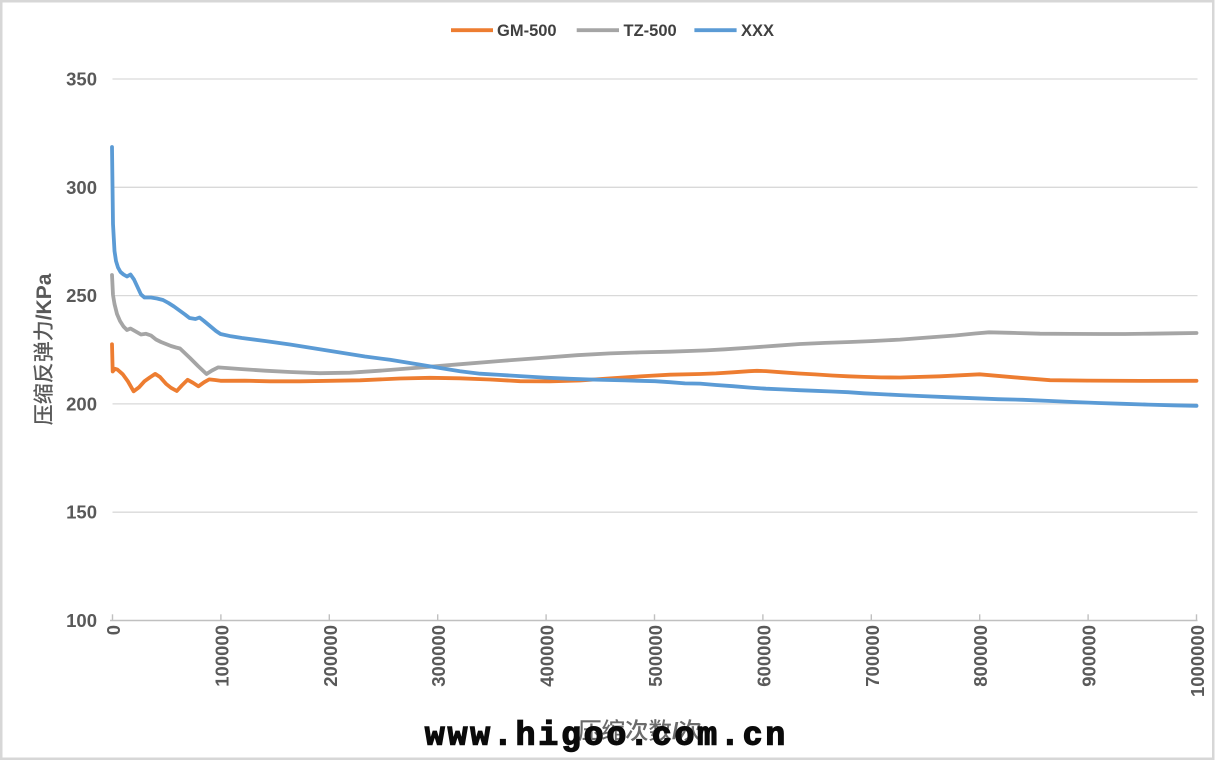 The width and height of the screenshot is (1217, 761). What do you see at coordinates (81, 403) in the screenshot?
I see `svg-text: 200` at bounding box center [81, 403].